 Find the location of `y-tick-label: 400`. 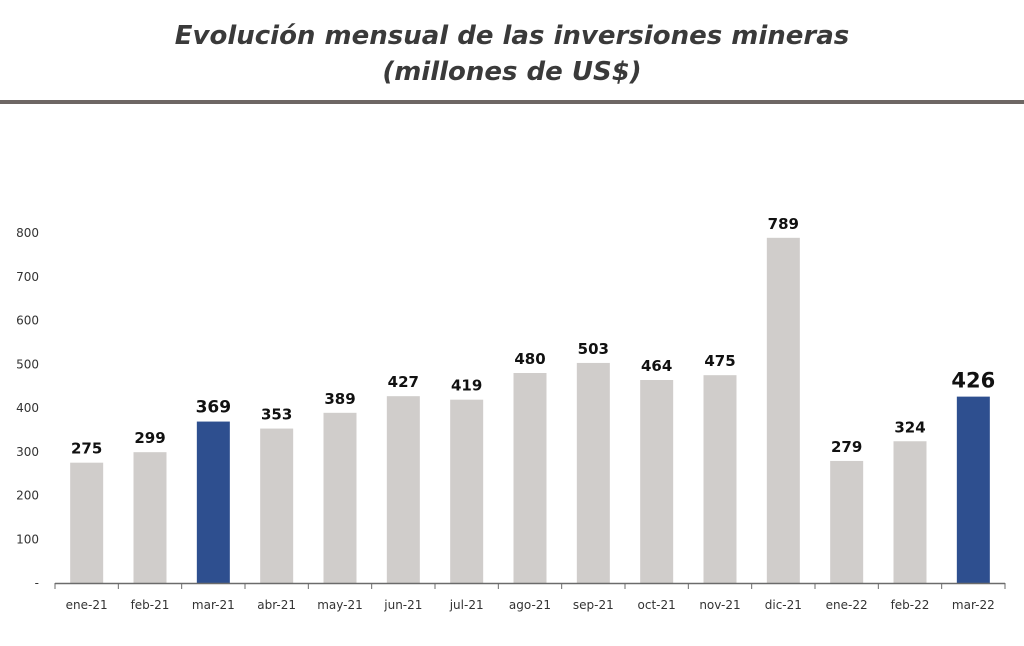

y-tick-label: 400 is located at coordinates (27, 408).